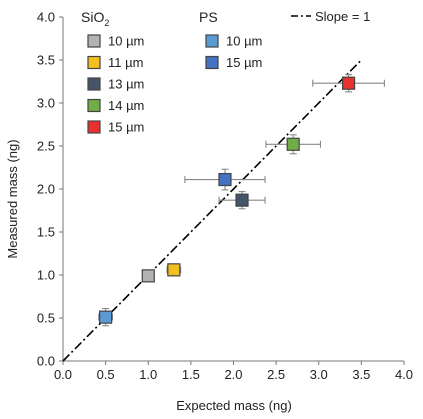  I want to click on legend-entry-label: 11 µm, so click(125, 62).